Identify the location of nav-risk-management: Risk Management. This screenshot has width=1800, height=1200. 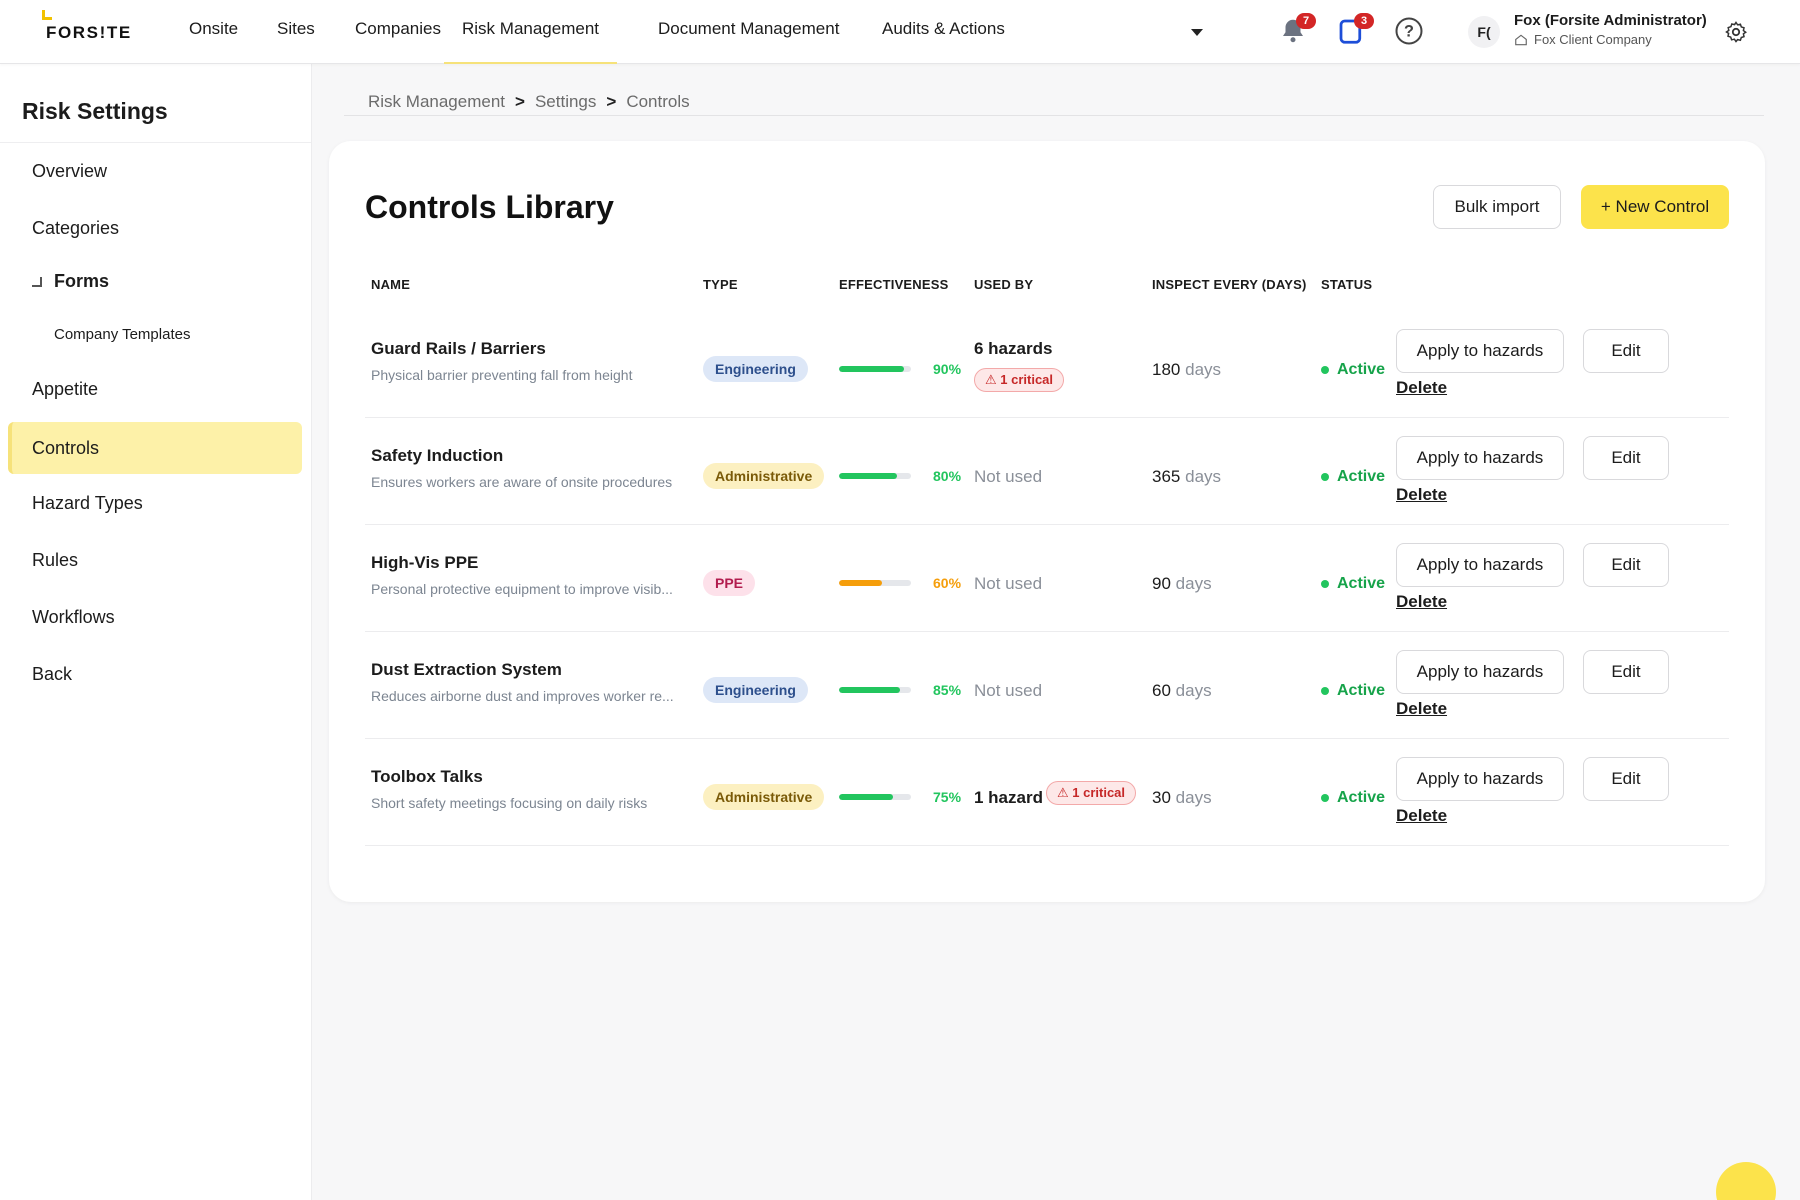
(531, 32).